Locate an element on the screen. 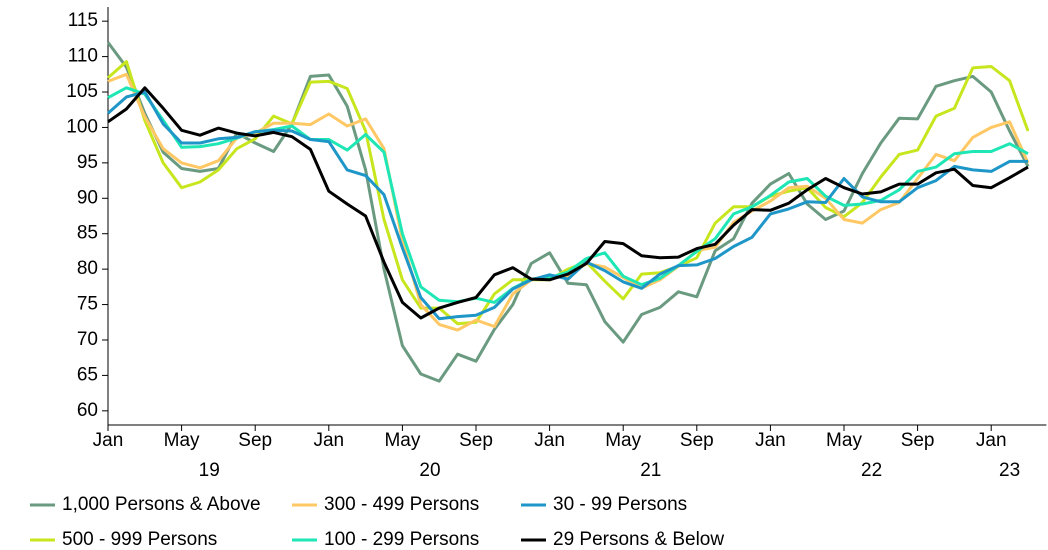  y-tick-label: 85 is located at coordinates (87, 233).